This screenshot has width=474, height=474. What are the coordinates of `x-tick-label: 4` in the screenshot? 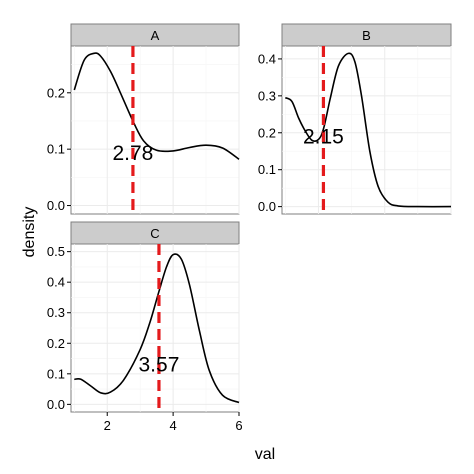 It's located at (173, 425).